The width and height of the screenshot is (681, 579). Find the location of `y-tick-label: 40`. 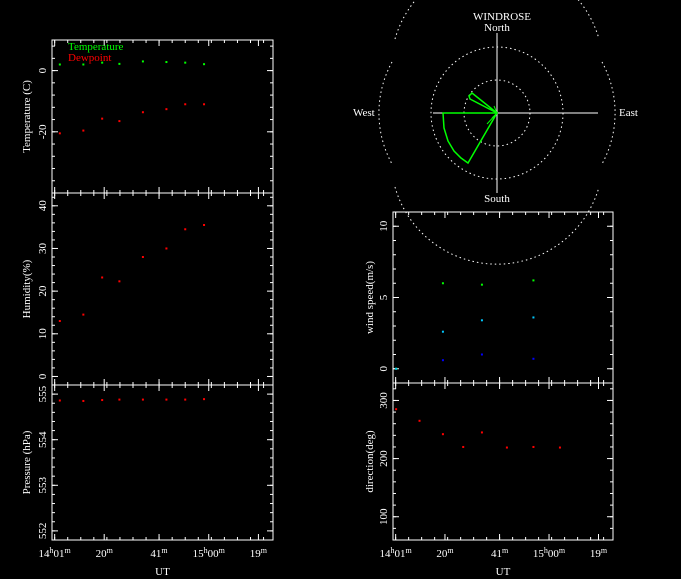

y-tick-label: 40 is located at coordinates (43, 206).